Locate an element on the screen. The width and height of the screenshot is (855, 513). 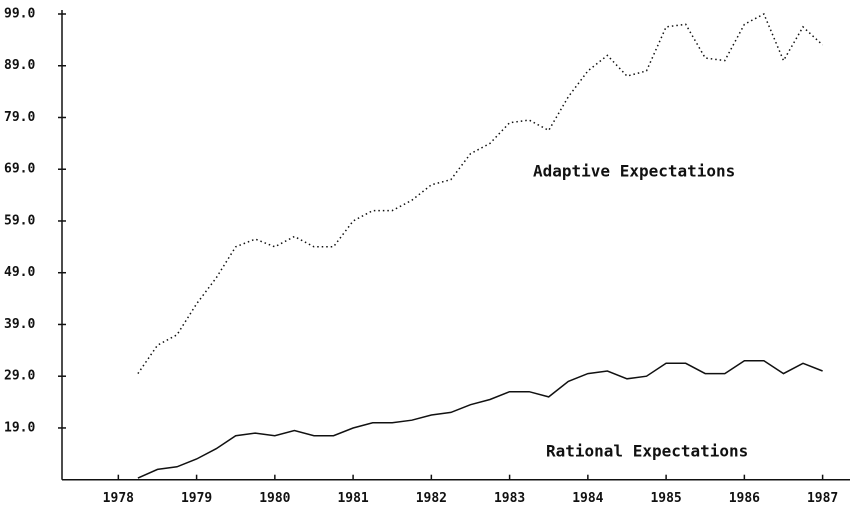
x-tick-label: 1987 is located at coordinates (822, 498).